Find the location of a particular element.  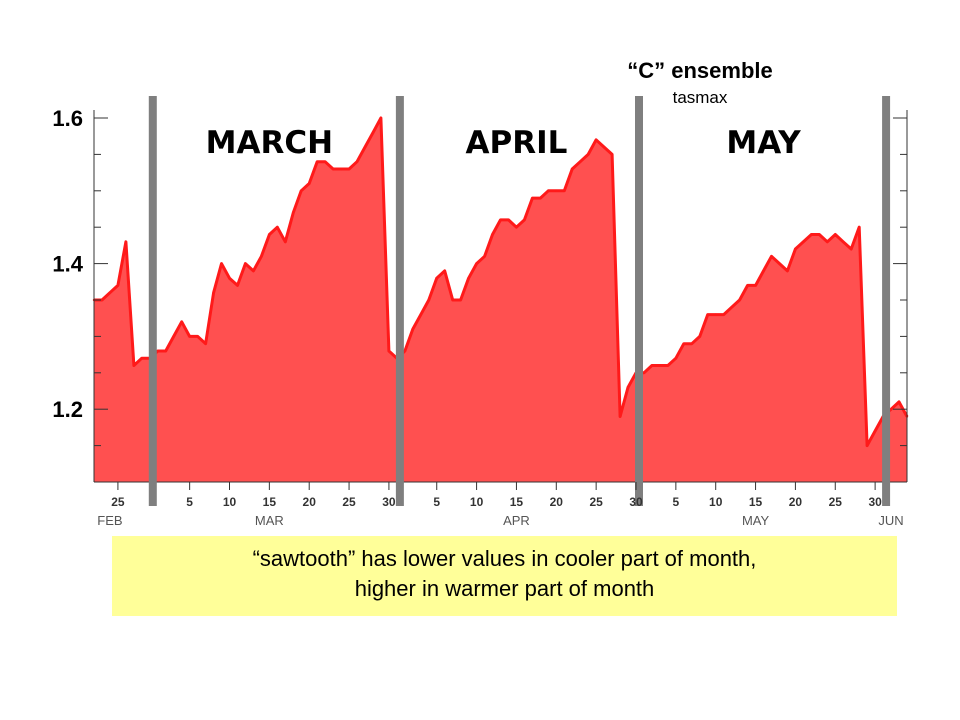

x-month-label: APR is located at coordinates (516, 520).